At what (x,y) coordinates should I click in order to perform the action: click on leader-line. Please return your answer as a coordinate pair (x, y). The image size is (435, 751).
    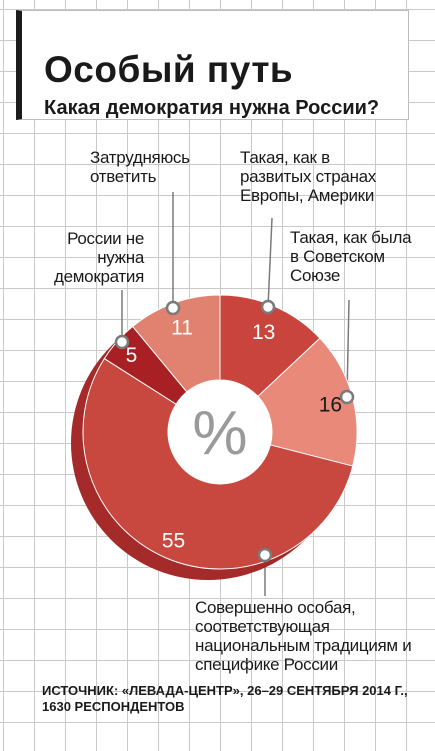
    Looking at the image, I should click on (270, 262).